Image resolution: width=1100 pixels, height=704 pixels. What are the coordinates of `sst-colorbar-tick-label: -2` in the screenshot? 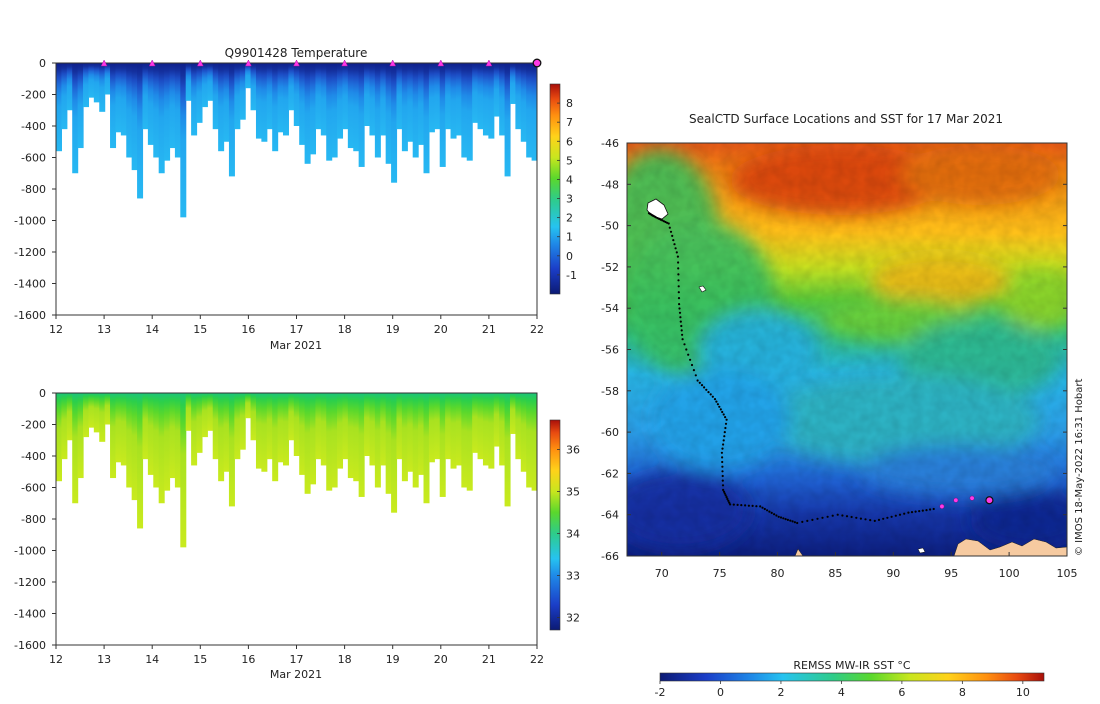 It's located at (660, 692).